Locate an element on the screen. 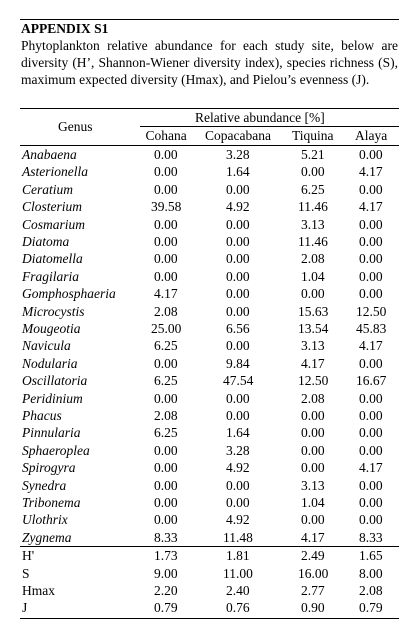 This screenshot has height=644, width=419. genus-name: Diatoma is located at coordinates (46, 241).